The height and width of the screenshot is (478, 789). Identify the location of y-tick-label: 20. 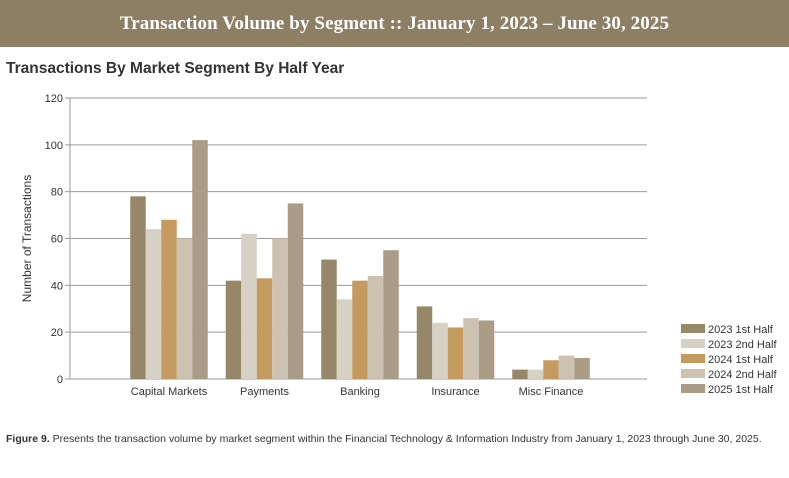
(57, 333).